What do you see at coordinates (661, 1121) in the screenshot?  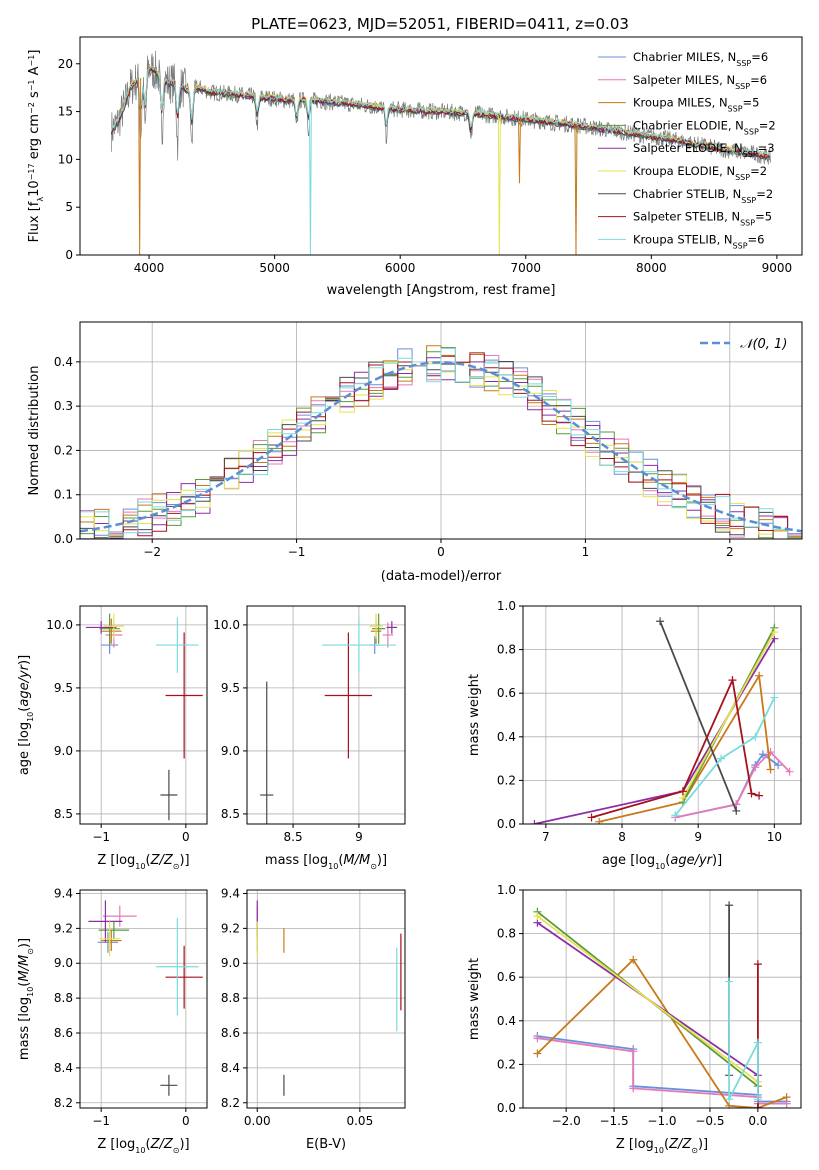 I see `x-tick-label: −1.0` at bounding box center [661, 1121].